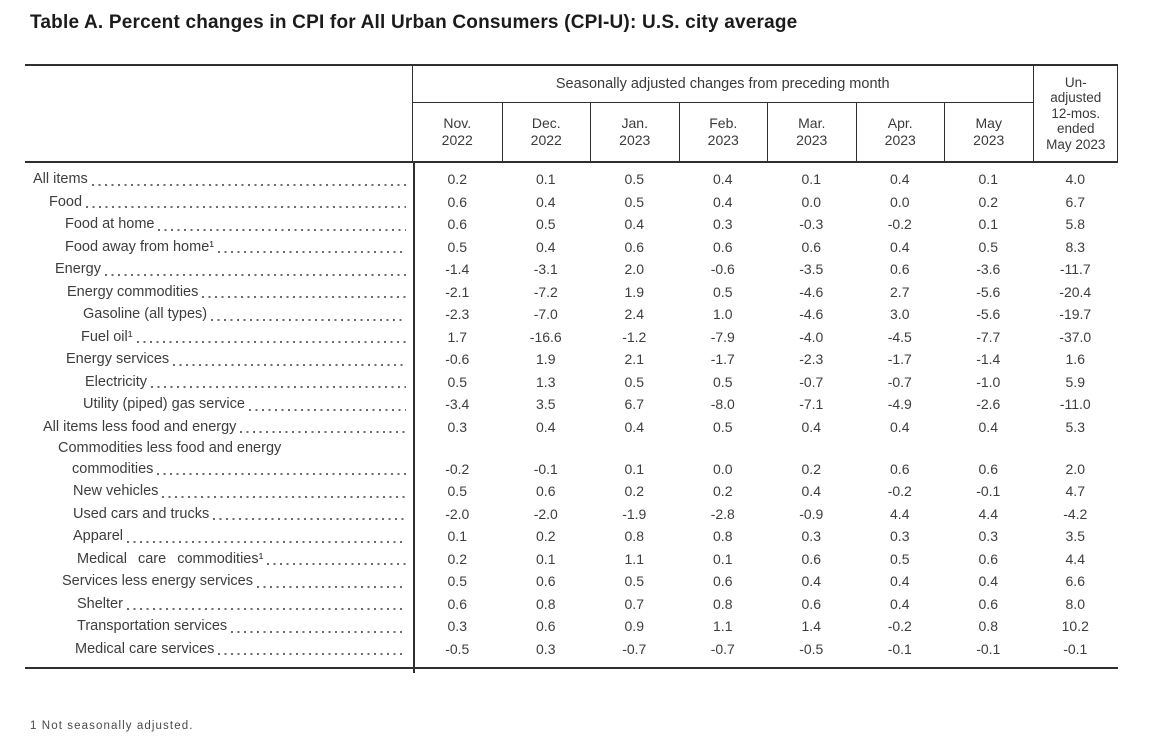  Describe the element at coordinates (457, 404) in the screenshot. I see `value-cell: -3.4` at that location.